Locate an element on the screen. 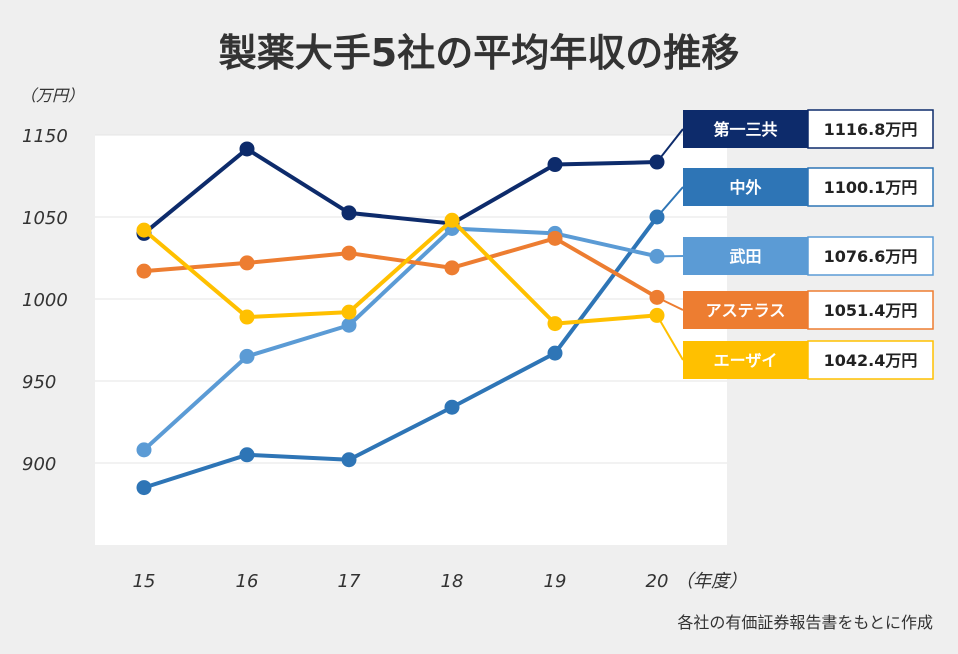 The height and width of the screenshot is (654, 958). y-axis-ticks: 1150 1050 1000 950 900 is located at coordinates (45, 300).